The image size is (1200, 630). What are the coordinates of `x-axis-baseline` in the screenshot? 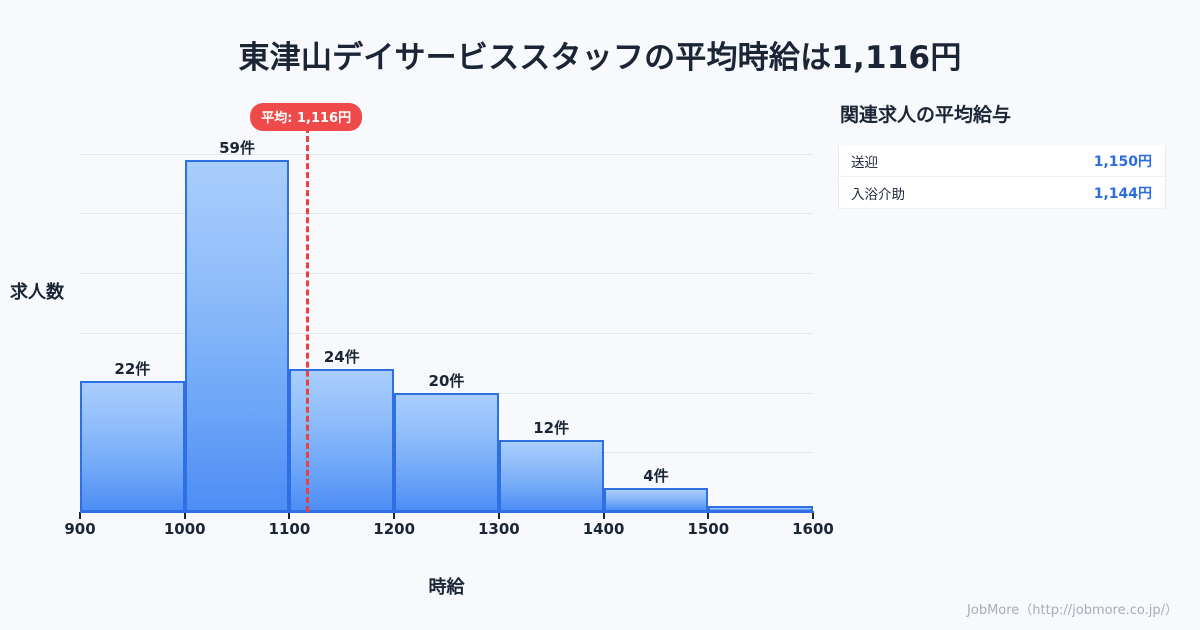 It's located at (447, 512).